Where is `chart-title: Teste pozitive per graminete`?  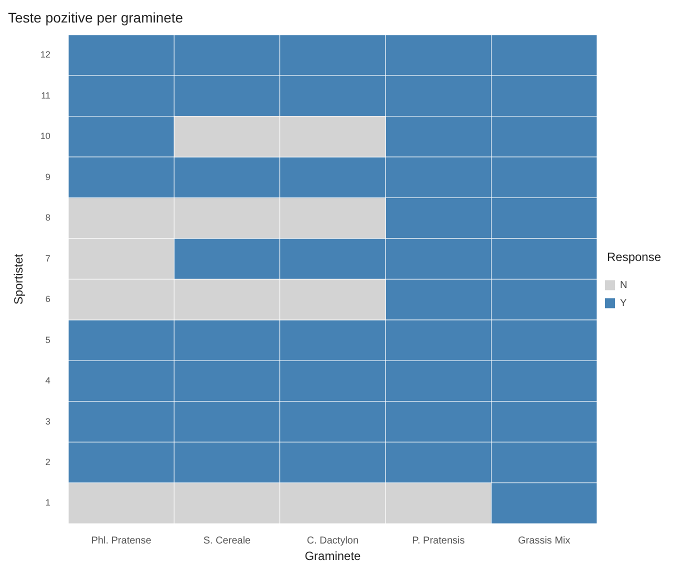 chart-title: Teste pozitive per graminete is located at coordinates (96, 17).